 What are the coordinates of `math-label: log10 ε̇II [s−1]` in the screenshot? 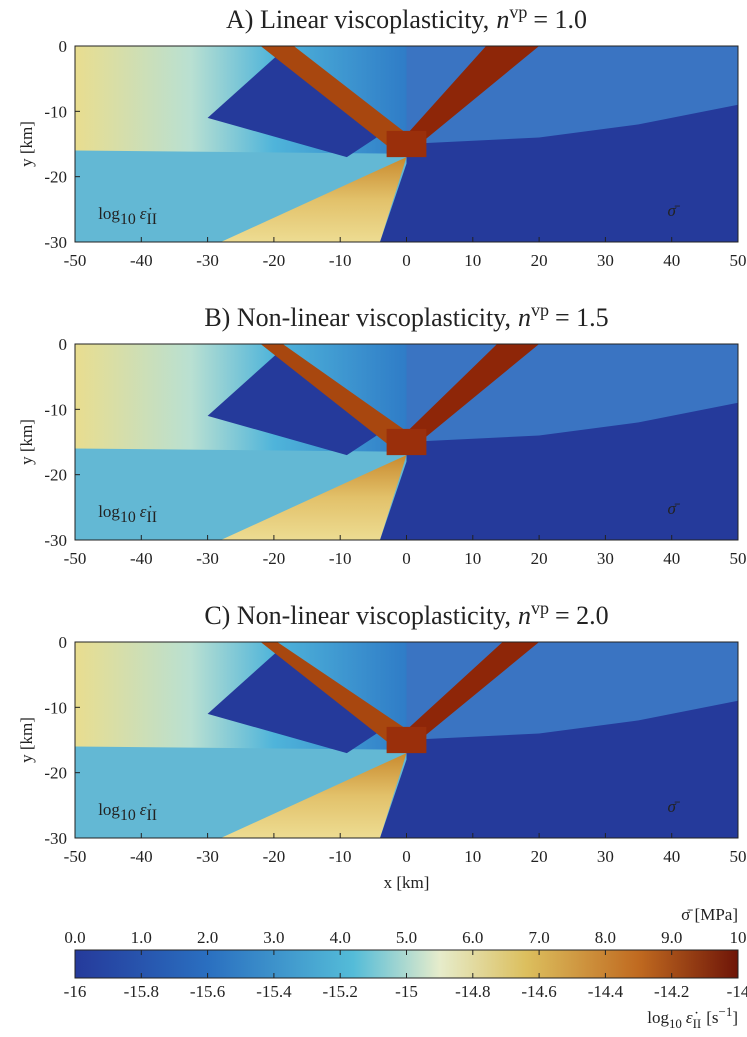 It's located at (692, 1017).